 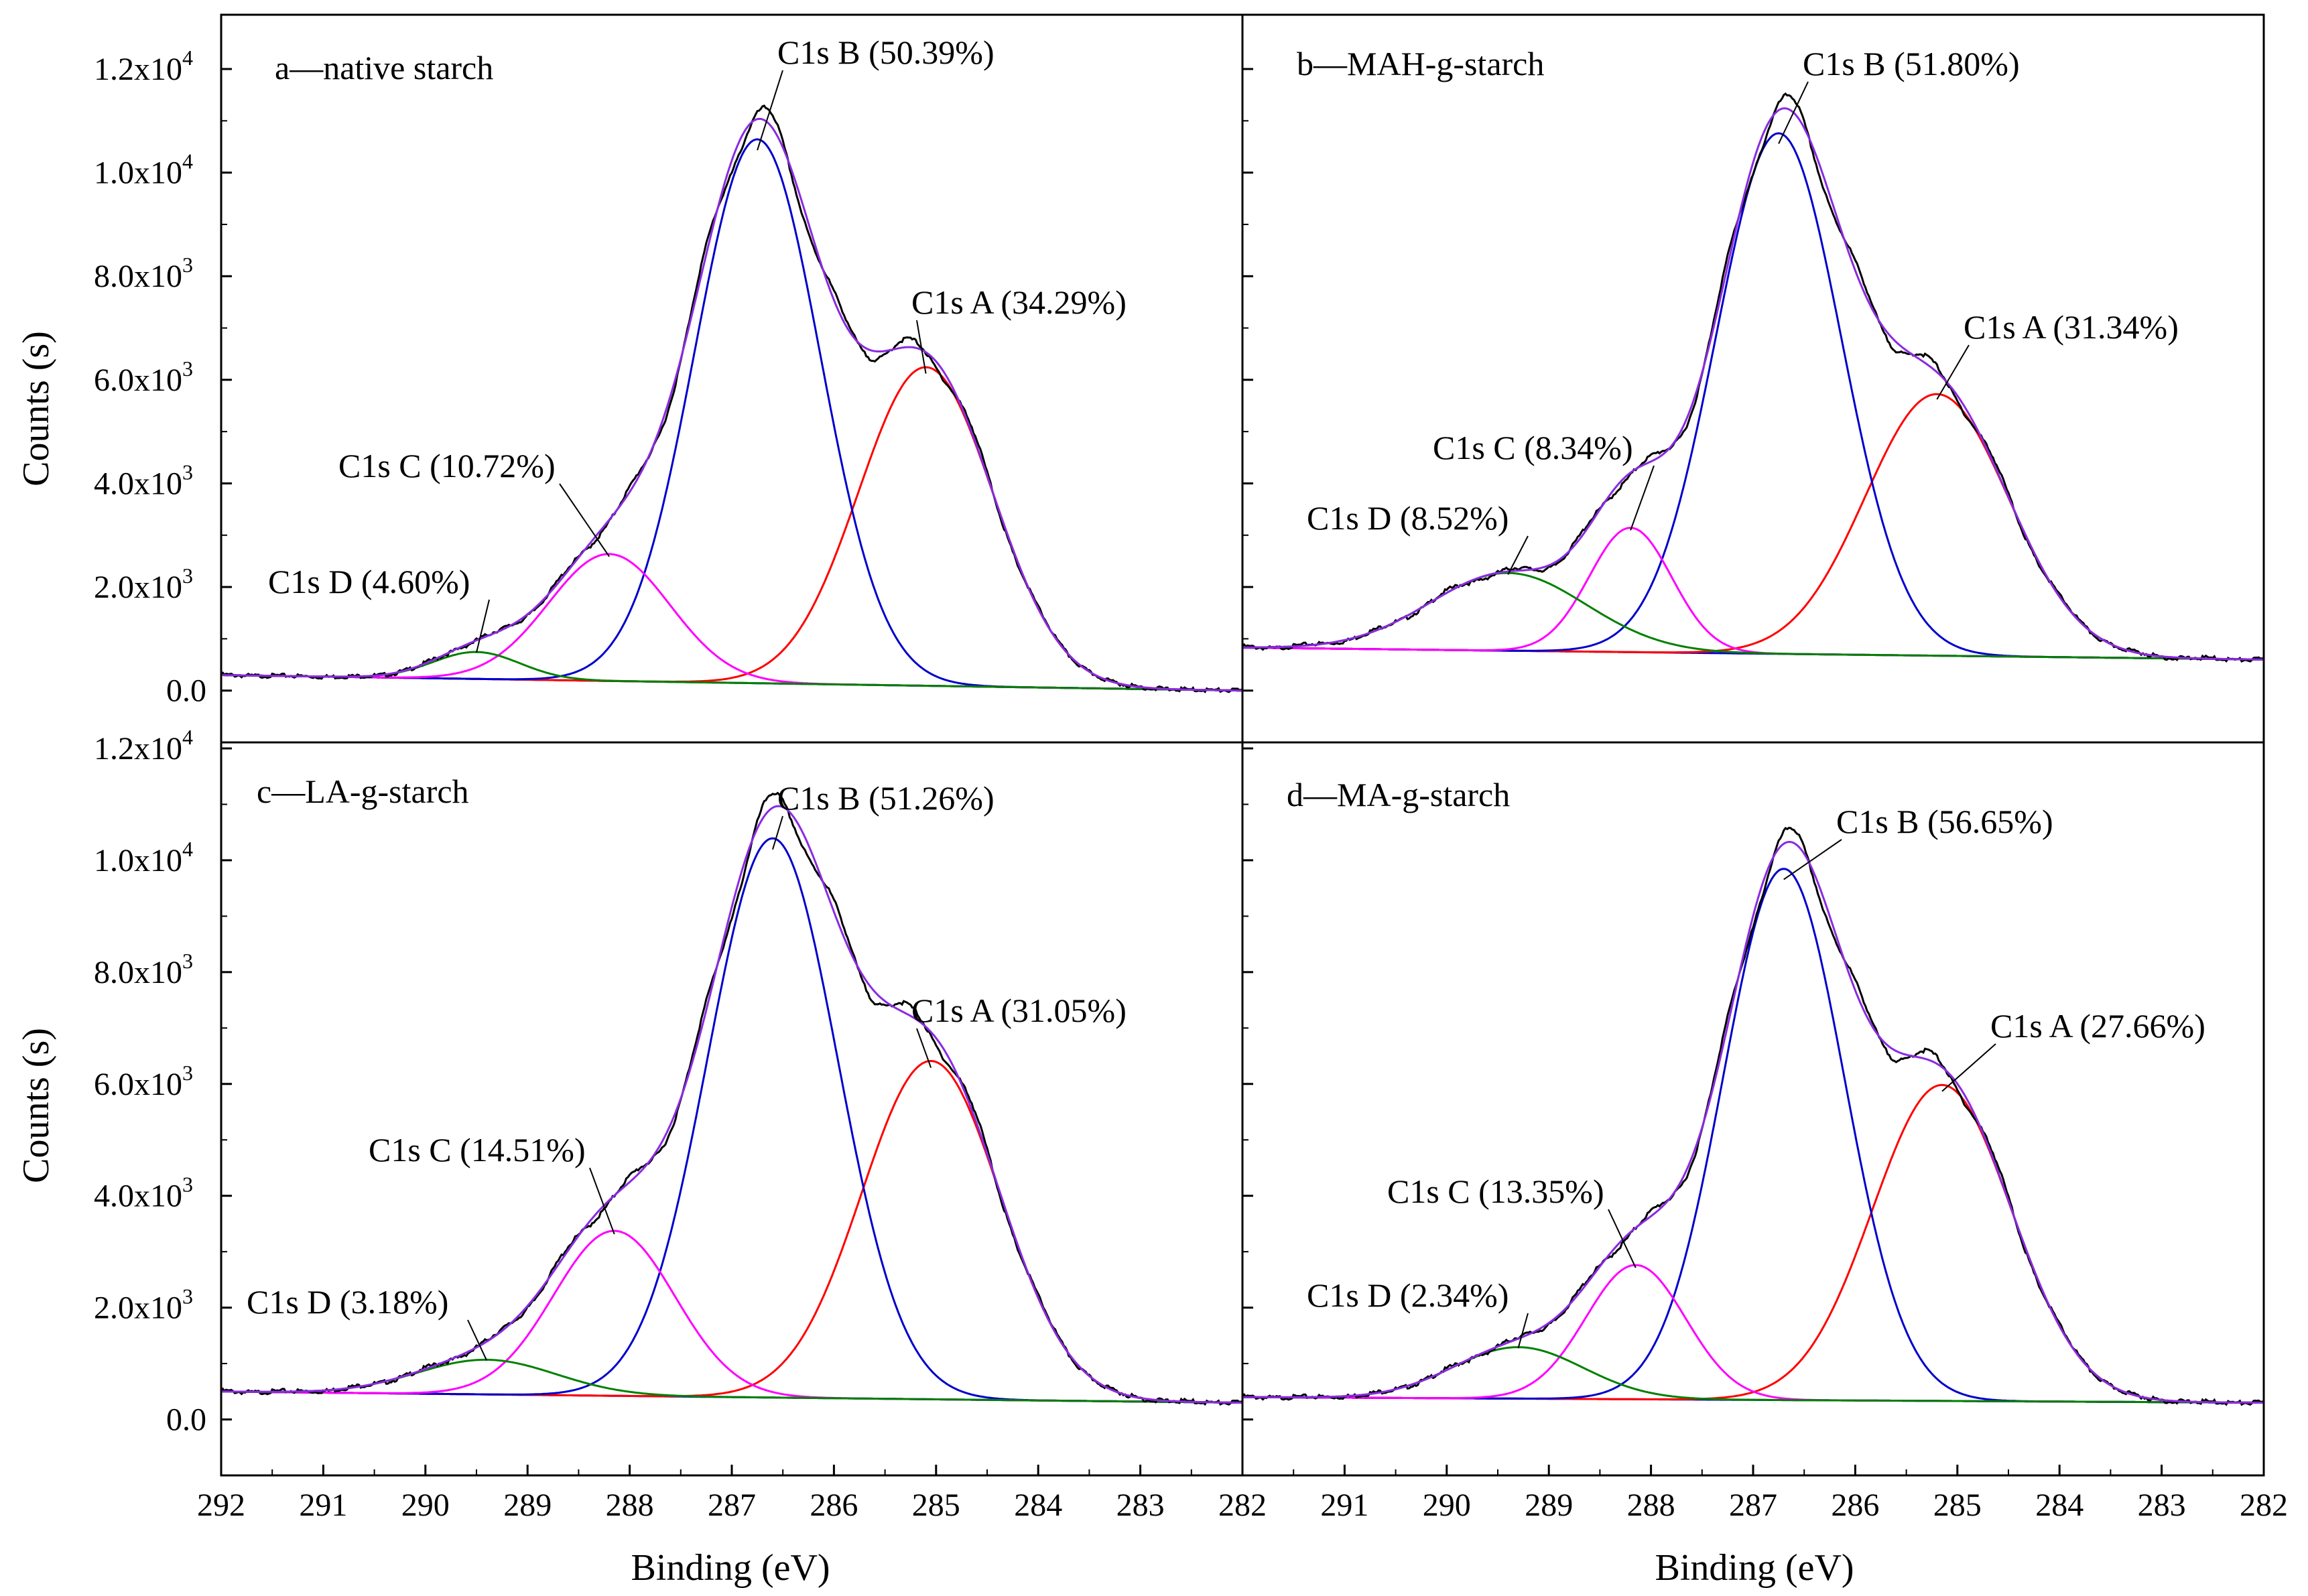 What do you see at coordinates (1399, 794) in the screenshot?
I see `panel-title: d—MA-g-starch` at bounding box center [1399, 794].